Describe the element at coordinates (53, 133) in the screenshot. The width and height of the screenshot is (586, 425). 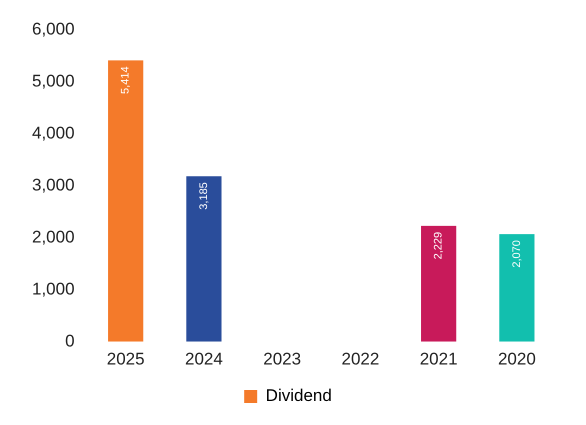
I see `y-tick-label: 4,000` at that location.